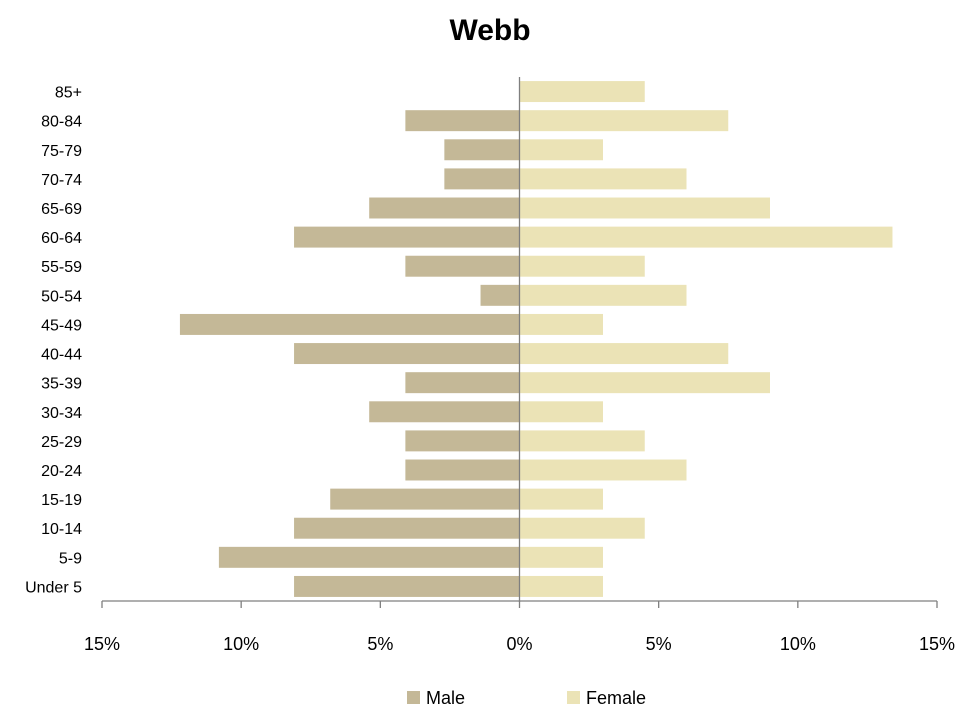  I want to click on category-label: 25-29, so click(61, 442).